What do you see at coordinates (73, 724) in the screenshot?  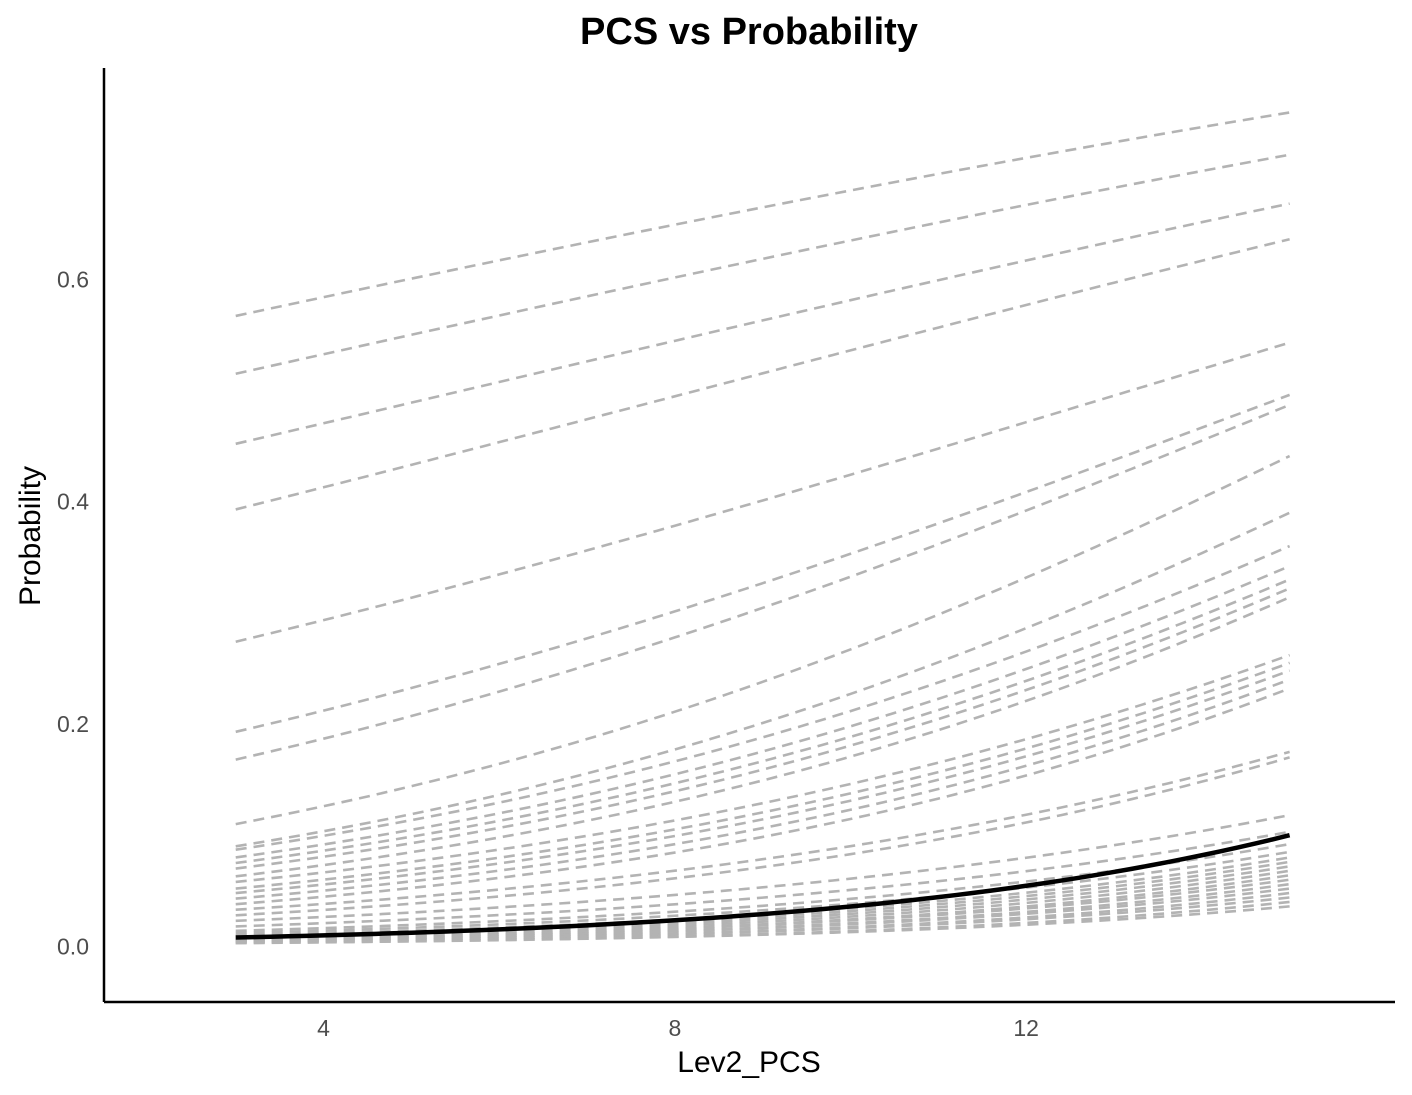 I see `y-tick-label: 0.2` at bounding box center [73, 724].